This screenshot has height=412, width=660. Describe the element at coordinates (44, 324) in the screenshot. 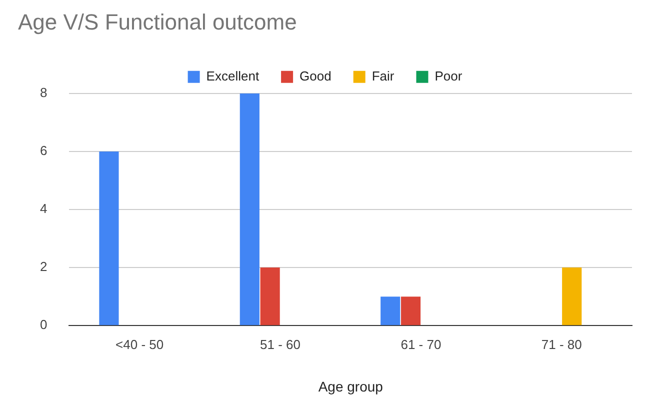

I see `y-tick-label: 0` at that location.